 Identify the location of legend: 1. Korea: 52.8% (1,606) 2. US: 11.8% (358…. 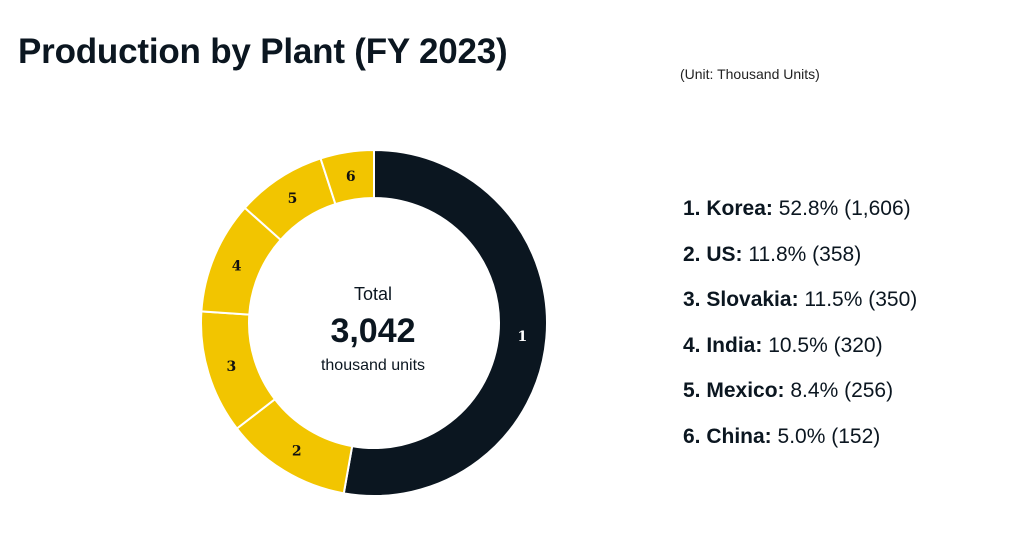
(800, 328).